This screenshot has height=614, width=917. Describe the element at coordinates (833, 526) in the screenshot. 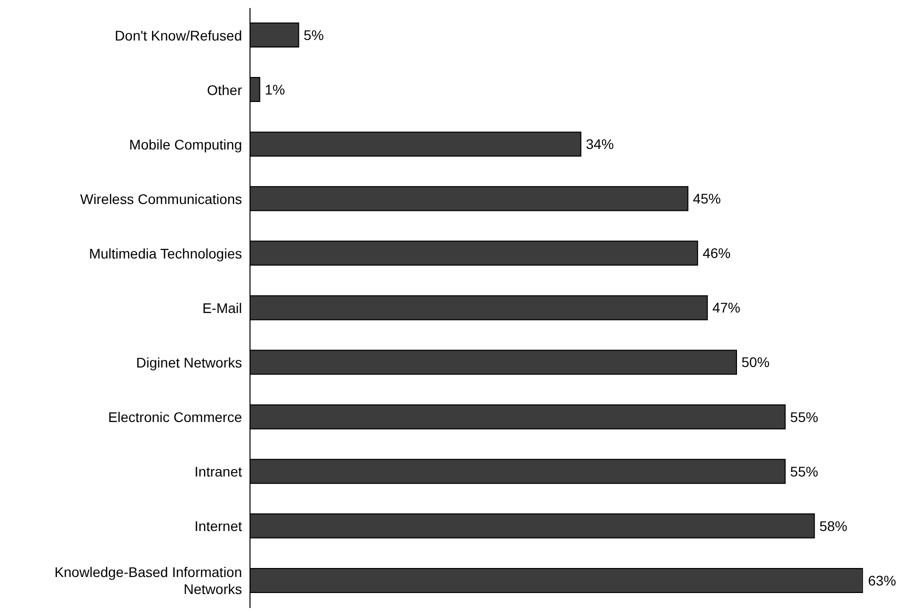

I see `data-label: 58%` at that location.